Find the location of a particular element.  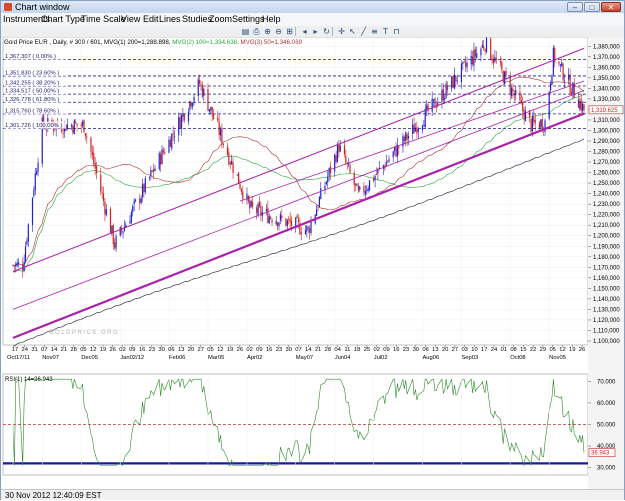

zoom-in-icon: ⊕ is located at coordinates (267, 31).